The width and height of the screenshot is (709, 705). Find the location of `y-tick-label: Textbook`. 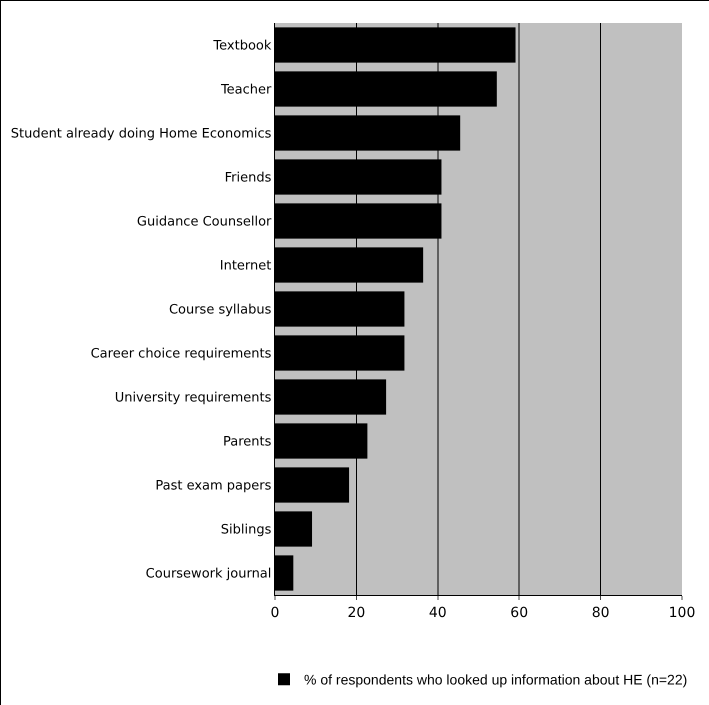

y-tick-label: Textbook is located at coordinates (242, 46).